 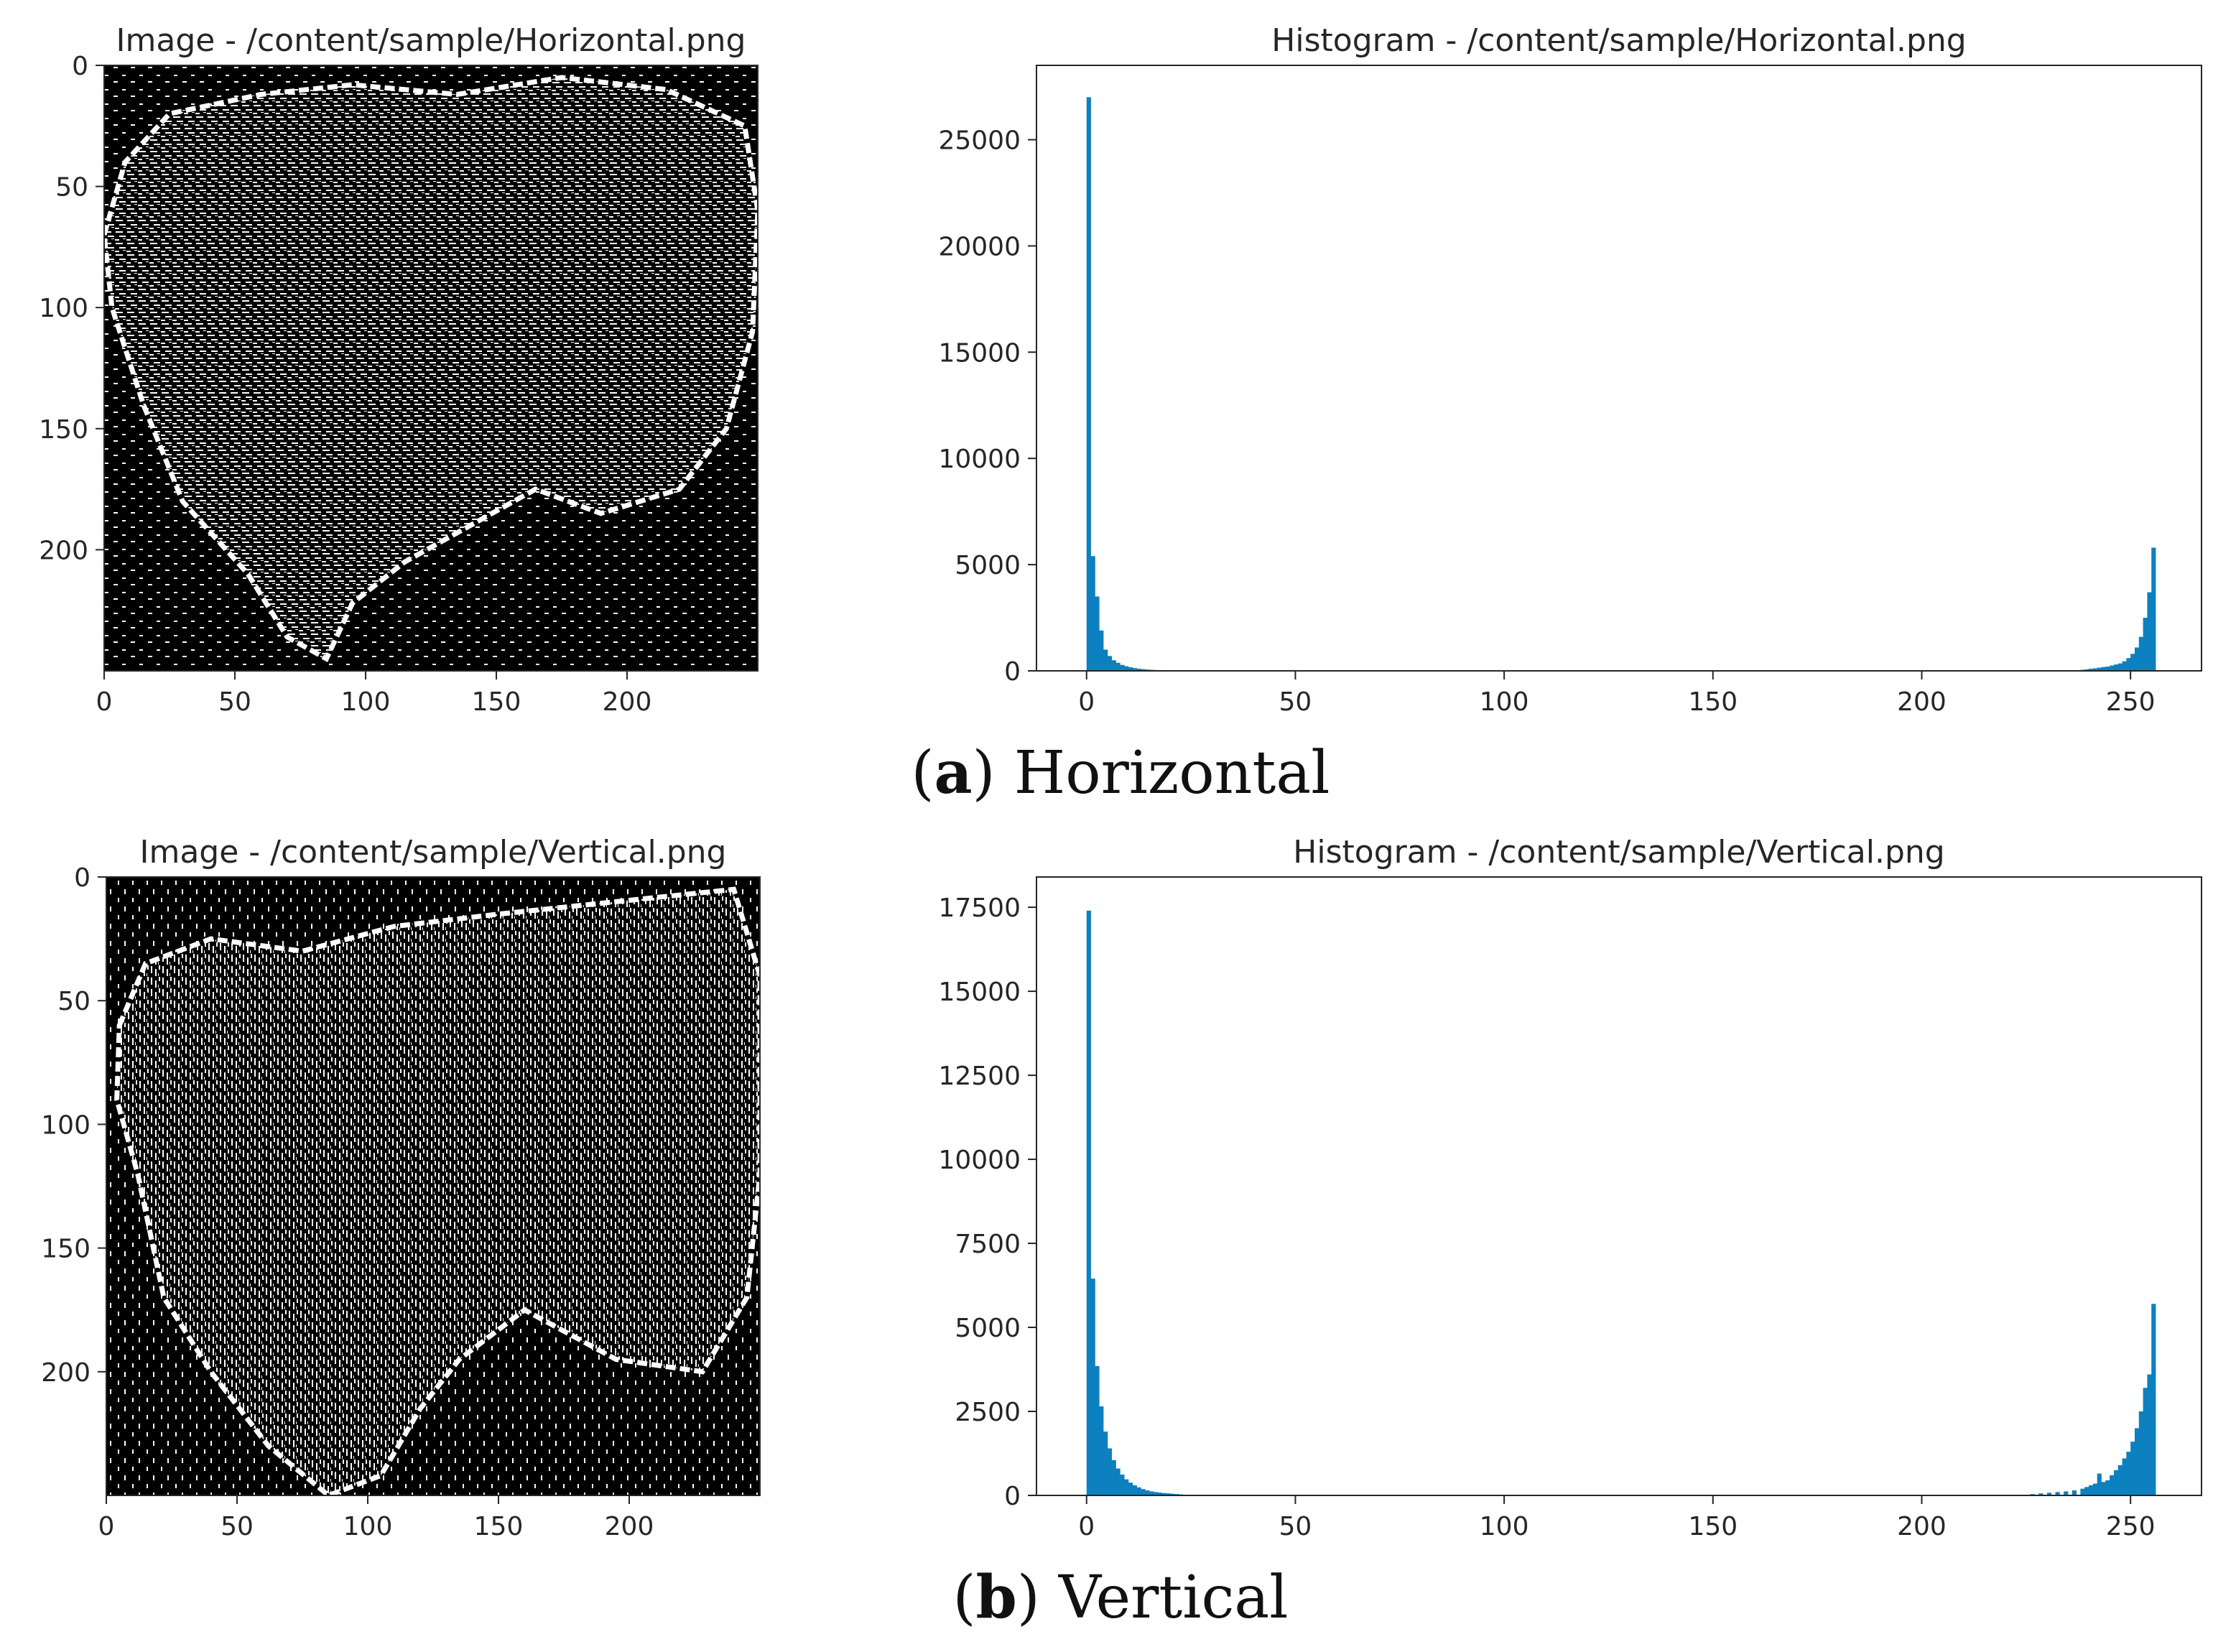 What do you see at coordinates (1120, 1597) in the screenshot?
I see `caption-b: (b) Vertical` at bounding box center [1120, 1597].